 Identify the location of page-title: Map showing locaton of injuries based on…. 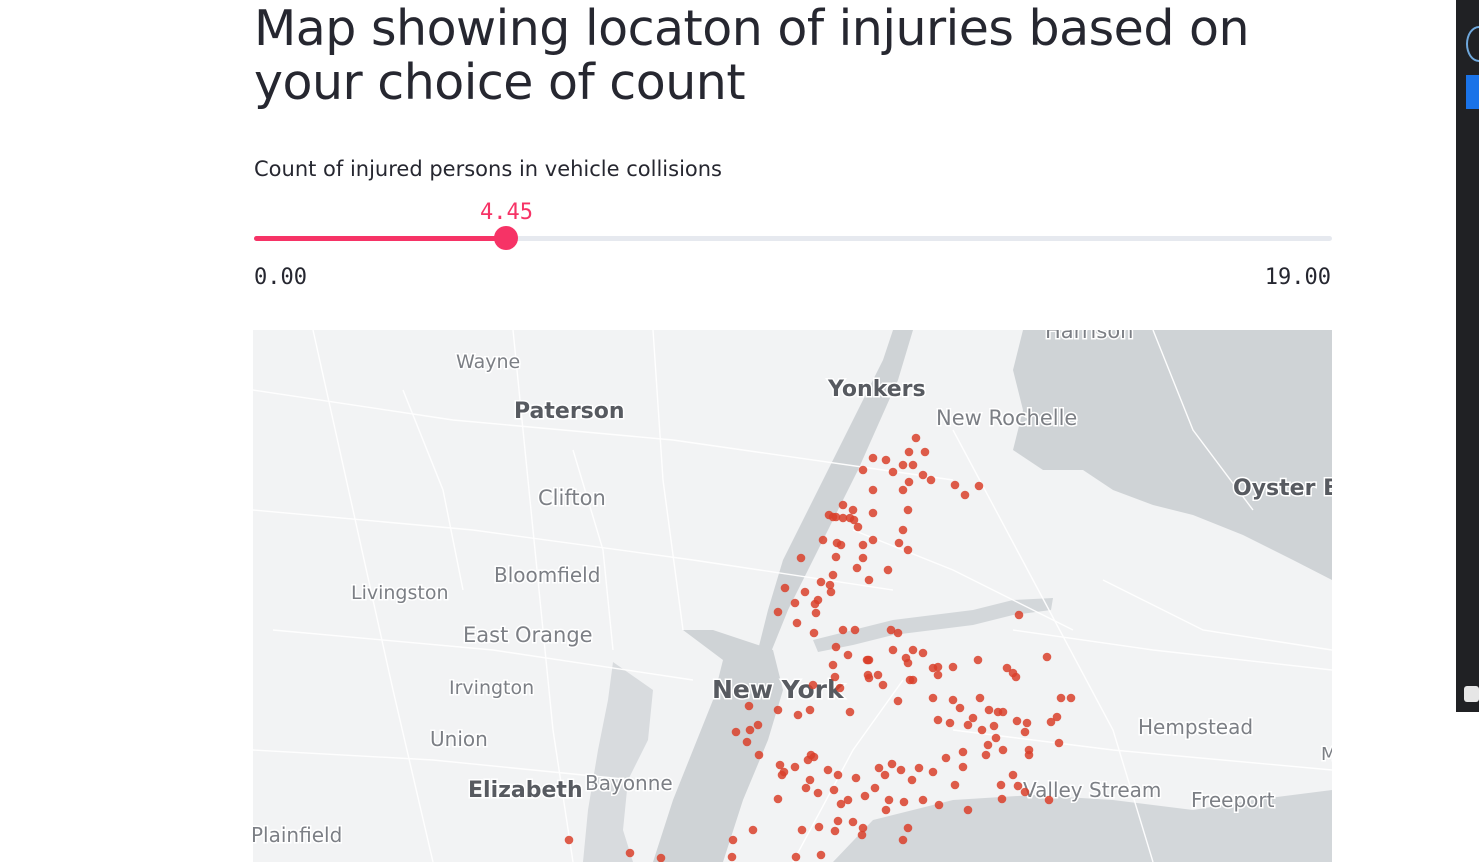
(752, 55).